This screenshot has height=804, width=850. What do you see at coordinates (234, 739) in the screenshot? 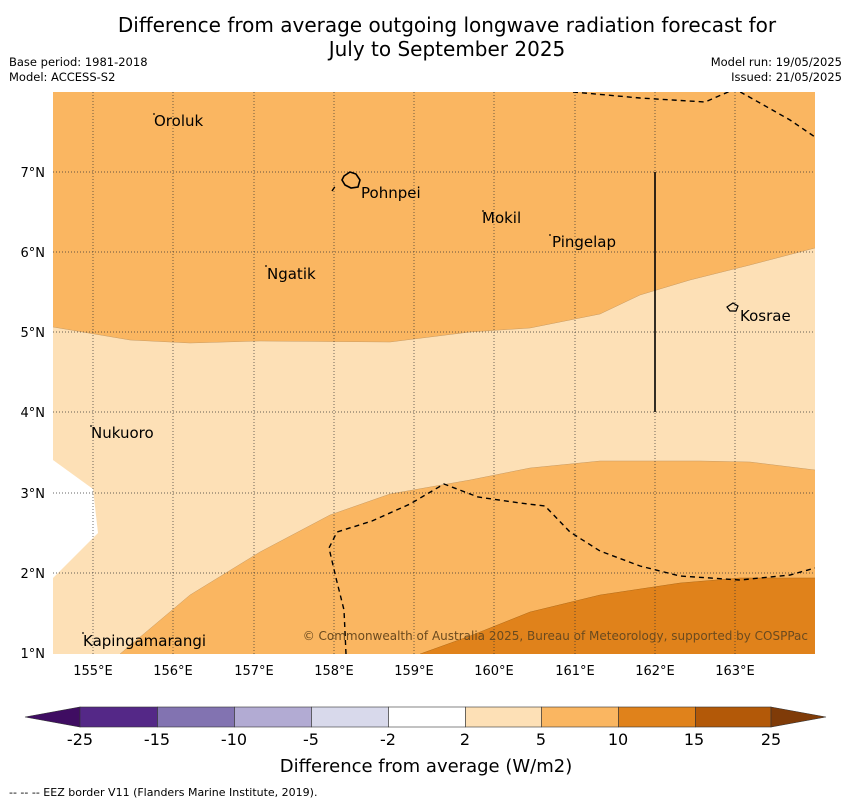
I see `colorbar-tick: -10` at bounding box center [234, 739].